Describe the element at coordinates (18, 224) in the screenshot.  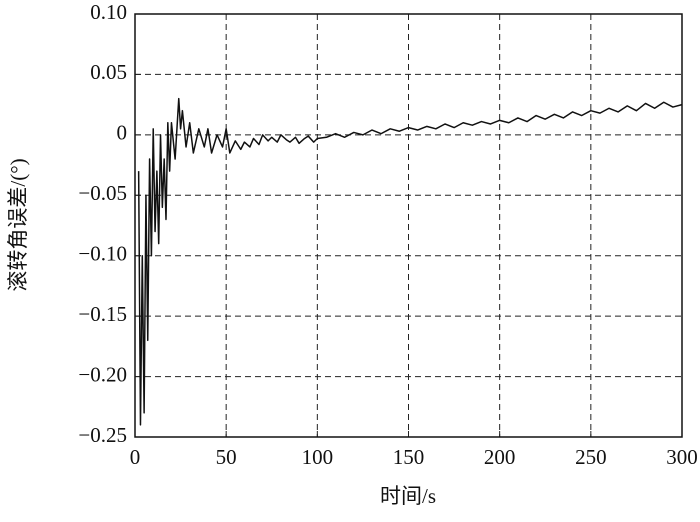
I see `y-axis-label: 滚转角误差/(°)` at that location.